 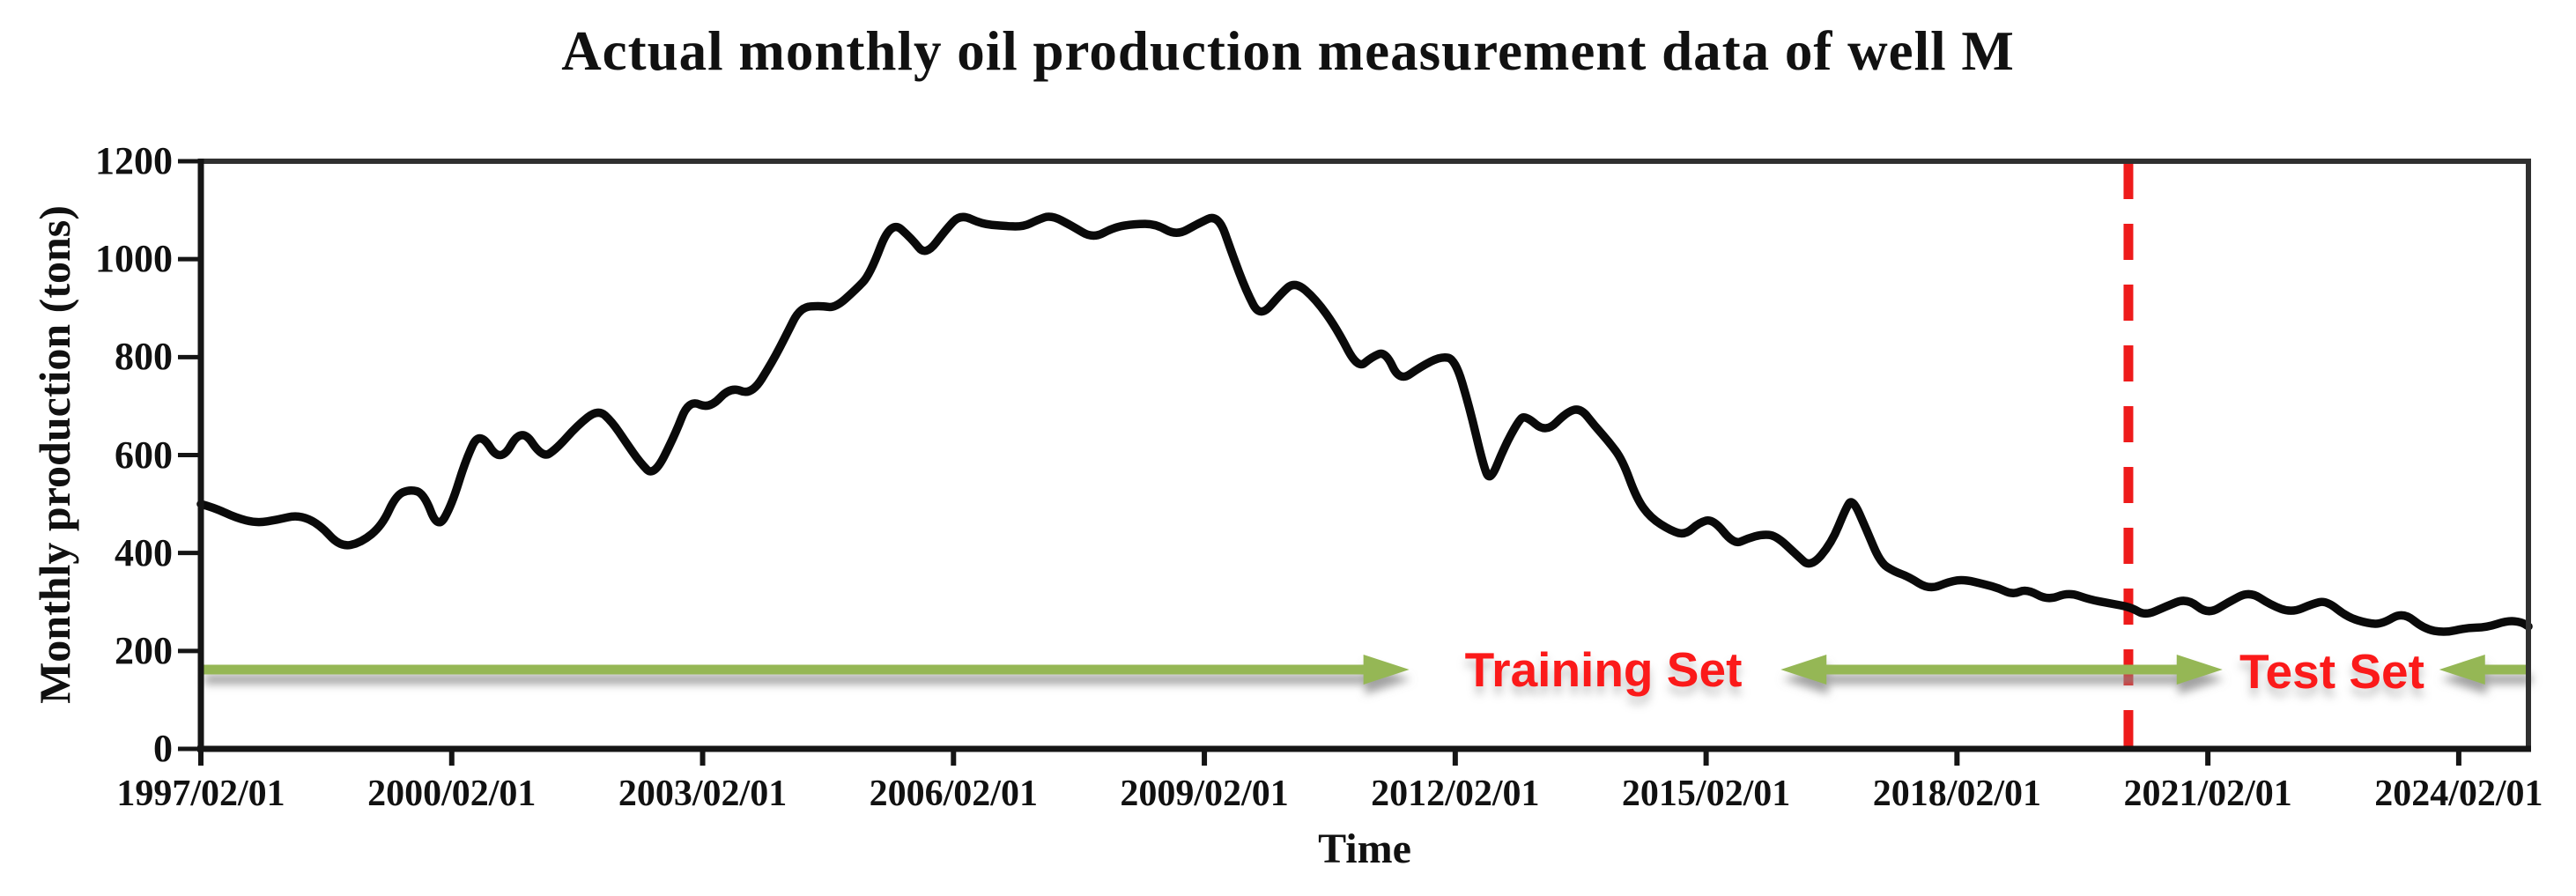 What do you see at coordinates (2459, 794) in the screenshot?
I see `x-tick-label: 2024/02/01` at bounding box center [2459, 794].